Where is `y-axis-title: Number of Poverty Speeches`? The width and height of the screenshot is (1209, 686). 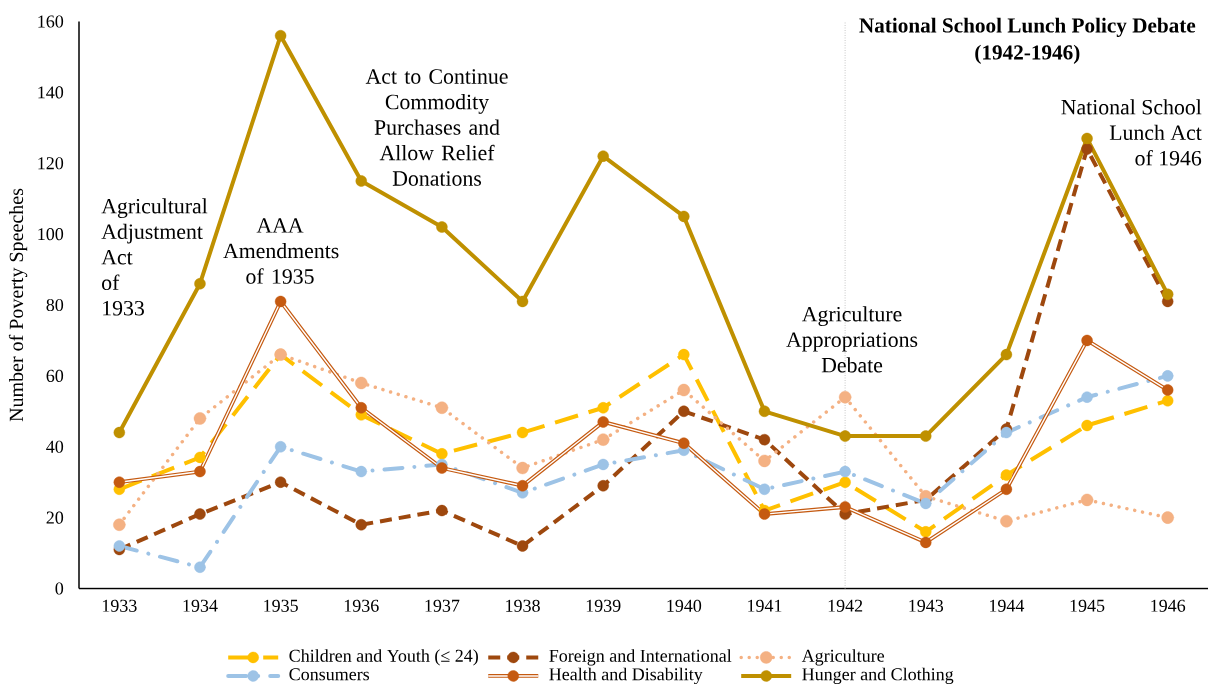 y-axis-title: Number of Poverty Speeches is located at coordinates (18, 305).